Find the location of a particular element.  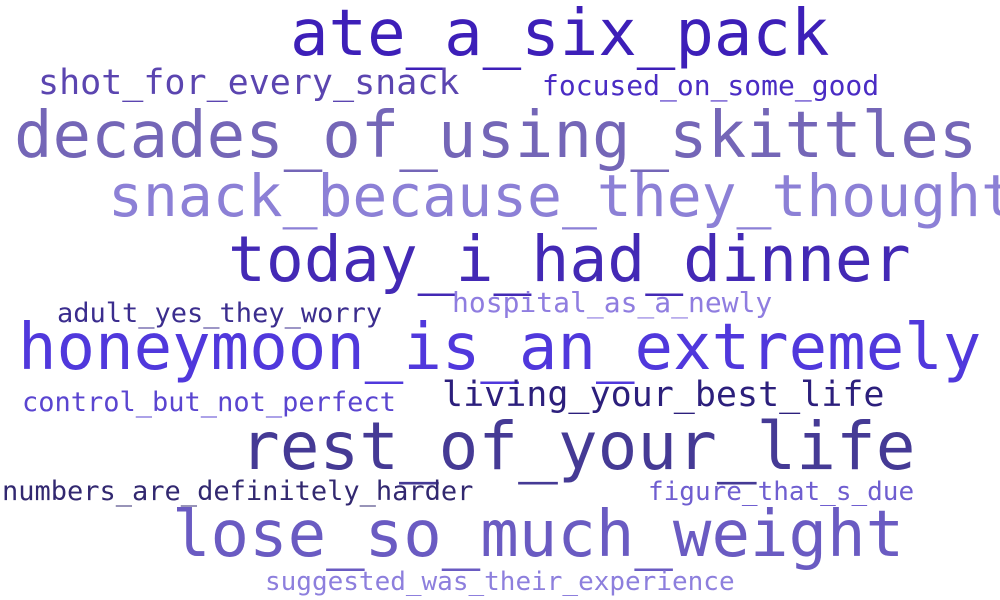

word-ate-a-six-pack: ate_a_six_pack is located at coordinates (560, 35).